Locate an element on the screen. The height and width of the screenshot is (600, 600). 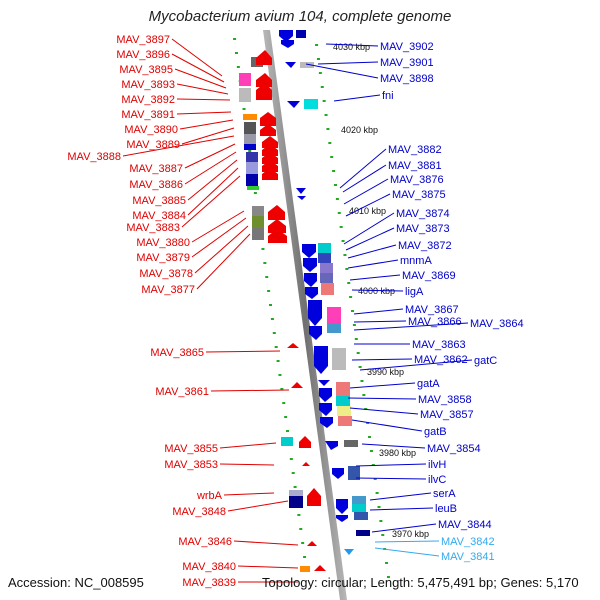
gene-label: MAV_3885 is located at coordinates (159, 201).